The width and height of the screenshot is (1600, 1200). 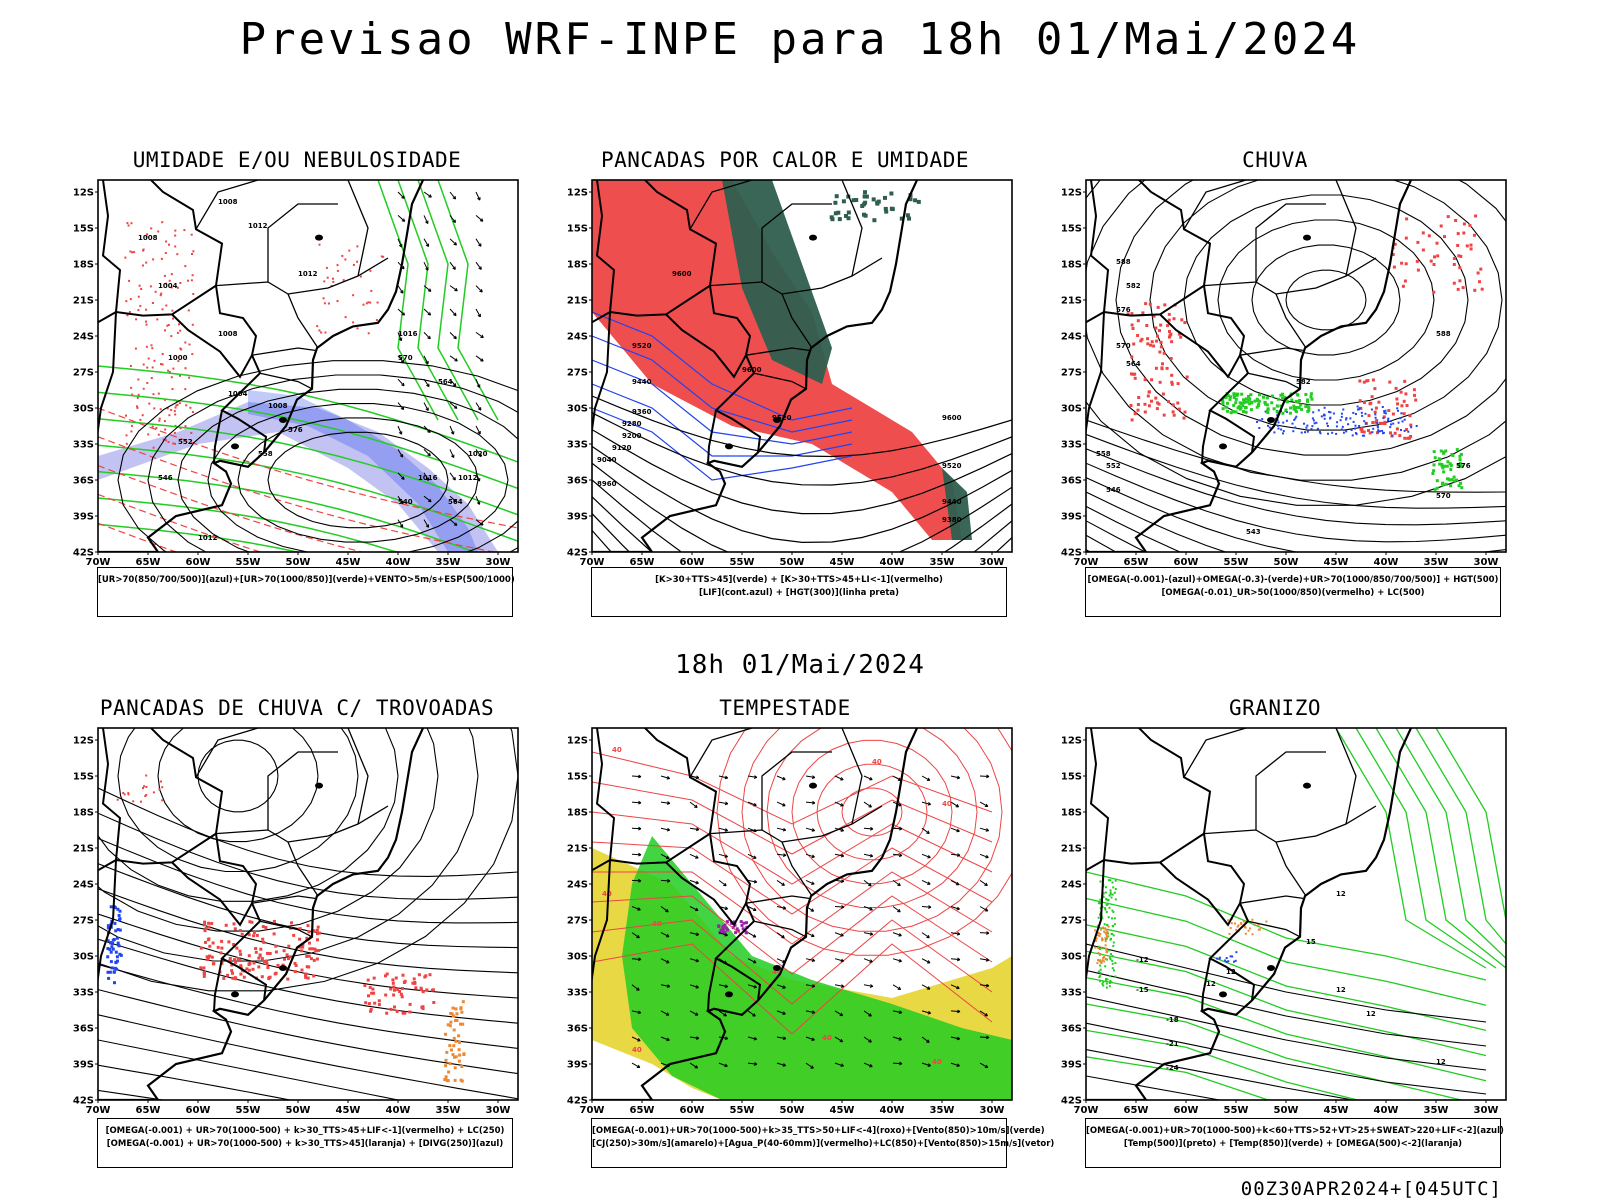 I want to click on contour-label: 558, so click(x=265, y=454).